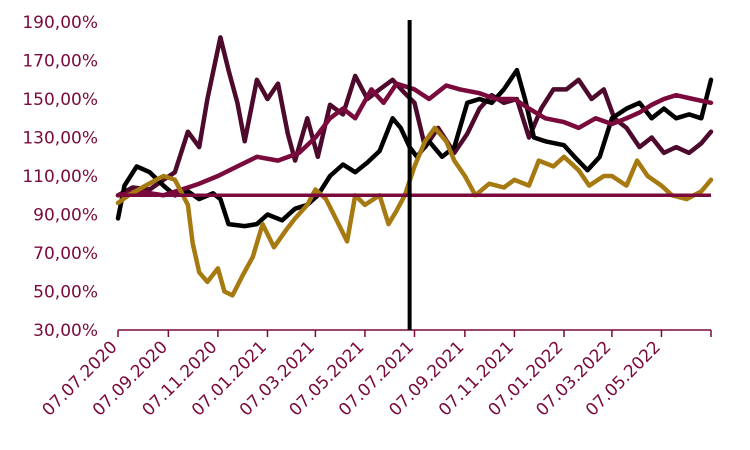  What do you see at coordinates (60, 23) in the screenshot?
I see `y-tick-label: 190,00%` at bounding box center [60, 23].